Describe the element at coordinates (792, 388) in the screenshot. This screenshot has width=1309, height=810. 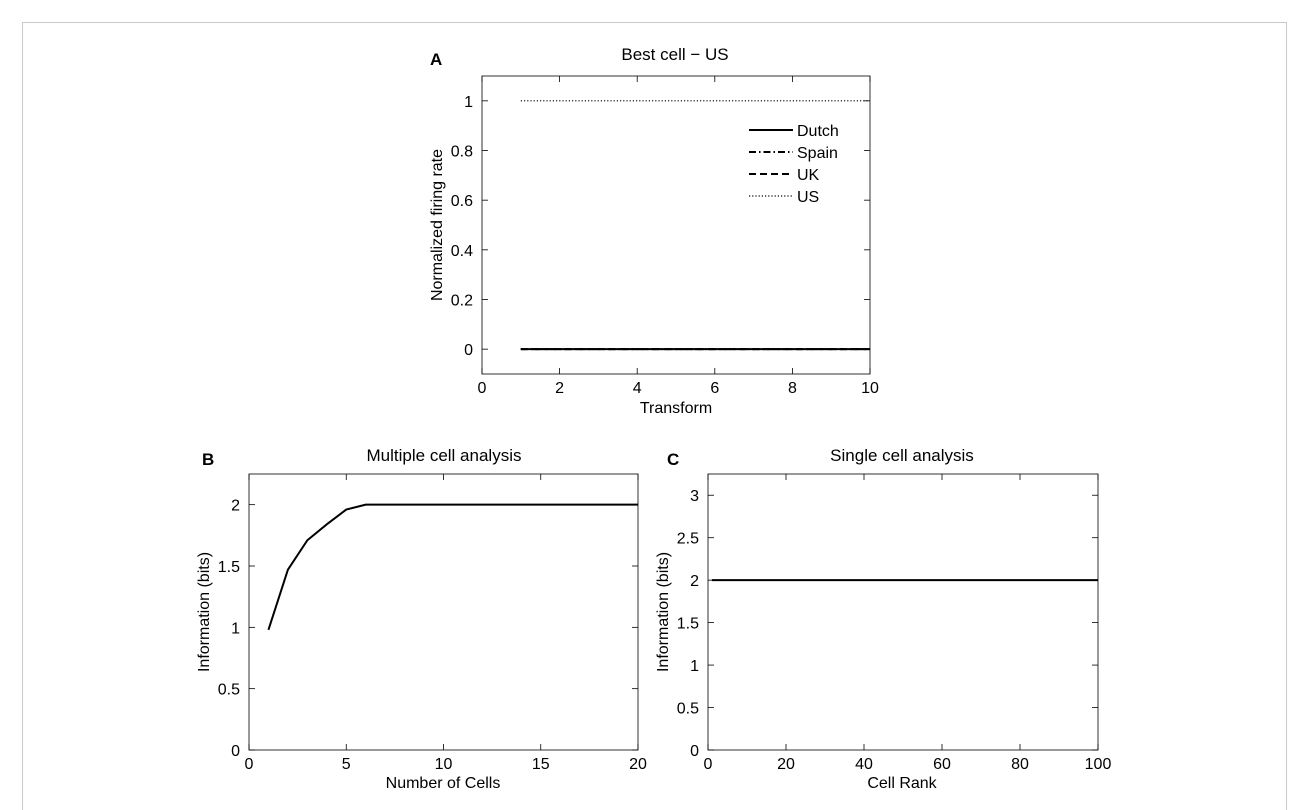
I see `panel-a-xtick-label: 8` at that location.